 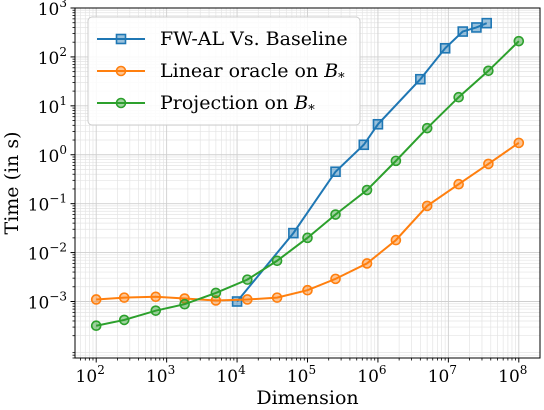 I want to click on y-axis-label: Time (in s), so click(x=12, y=183).